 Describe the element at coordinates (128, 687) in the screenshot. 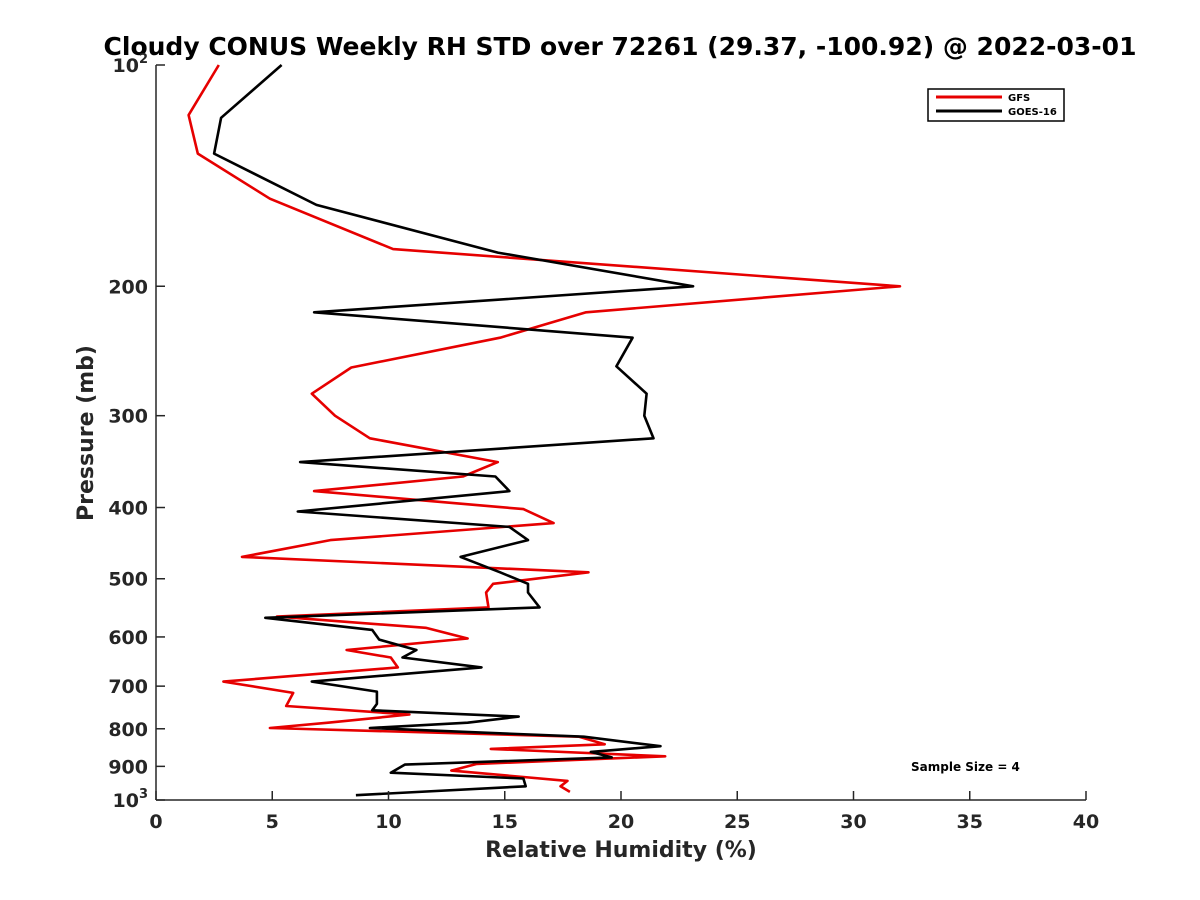

I see `y-tick-label: 700` at that location.